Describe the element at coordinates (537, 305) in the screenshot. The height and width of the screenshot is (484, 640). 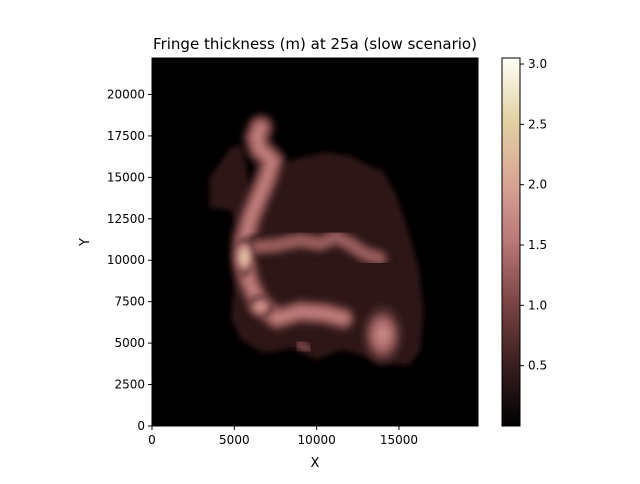
I see `colorbar-tick-label: 1.0` at that location.